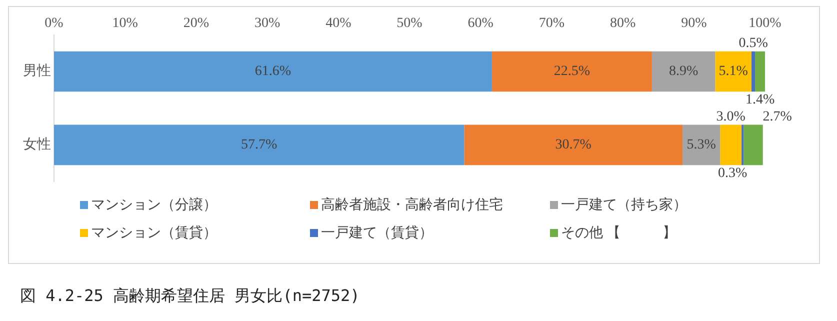 This screenshot has width=837, height=321. I want to click on legend-label: 高齢者施設・高齢者向け住宅, so click(412, 205).